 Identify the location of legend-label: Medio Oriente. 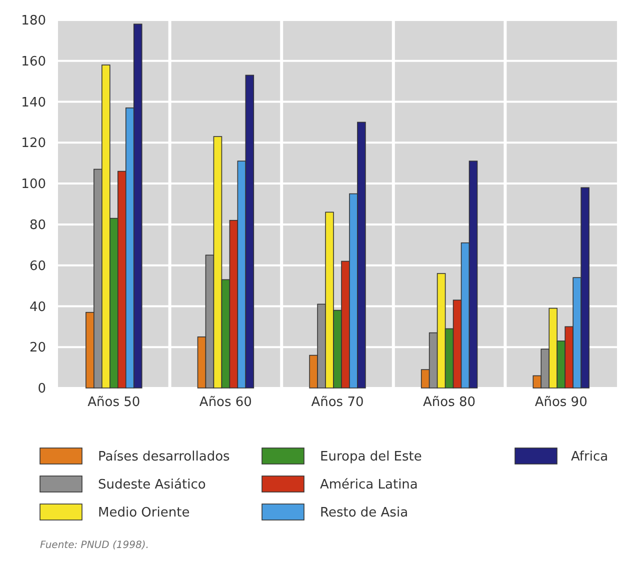
(144, 513).